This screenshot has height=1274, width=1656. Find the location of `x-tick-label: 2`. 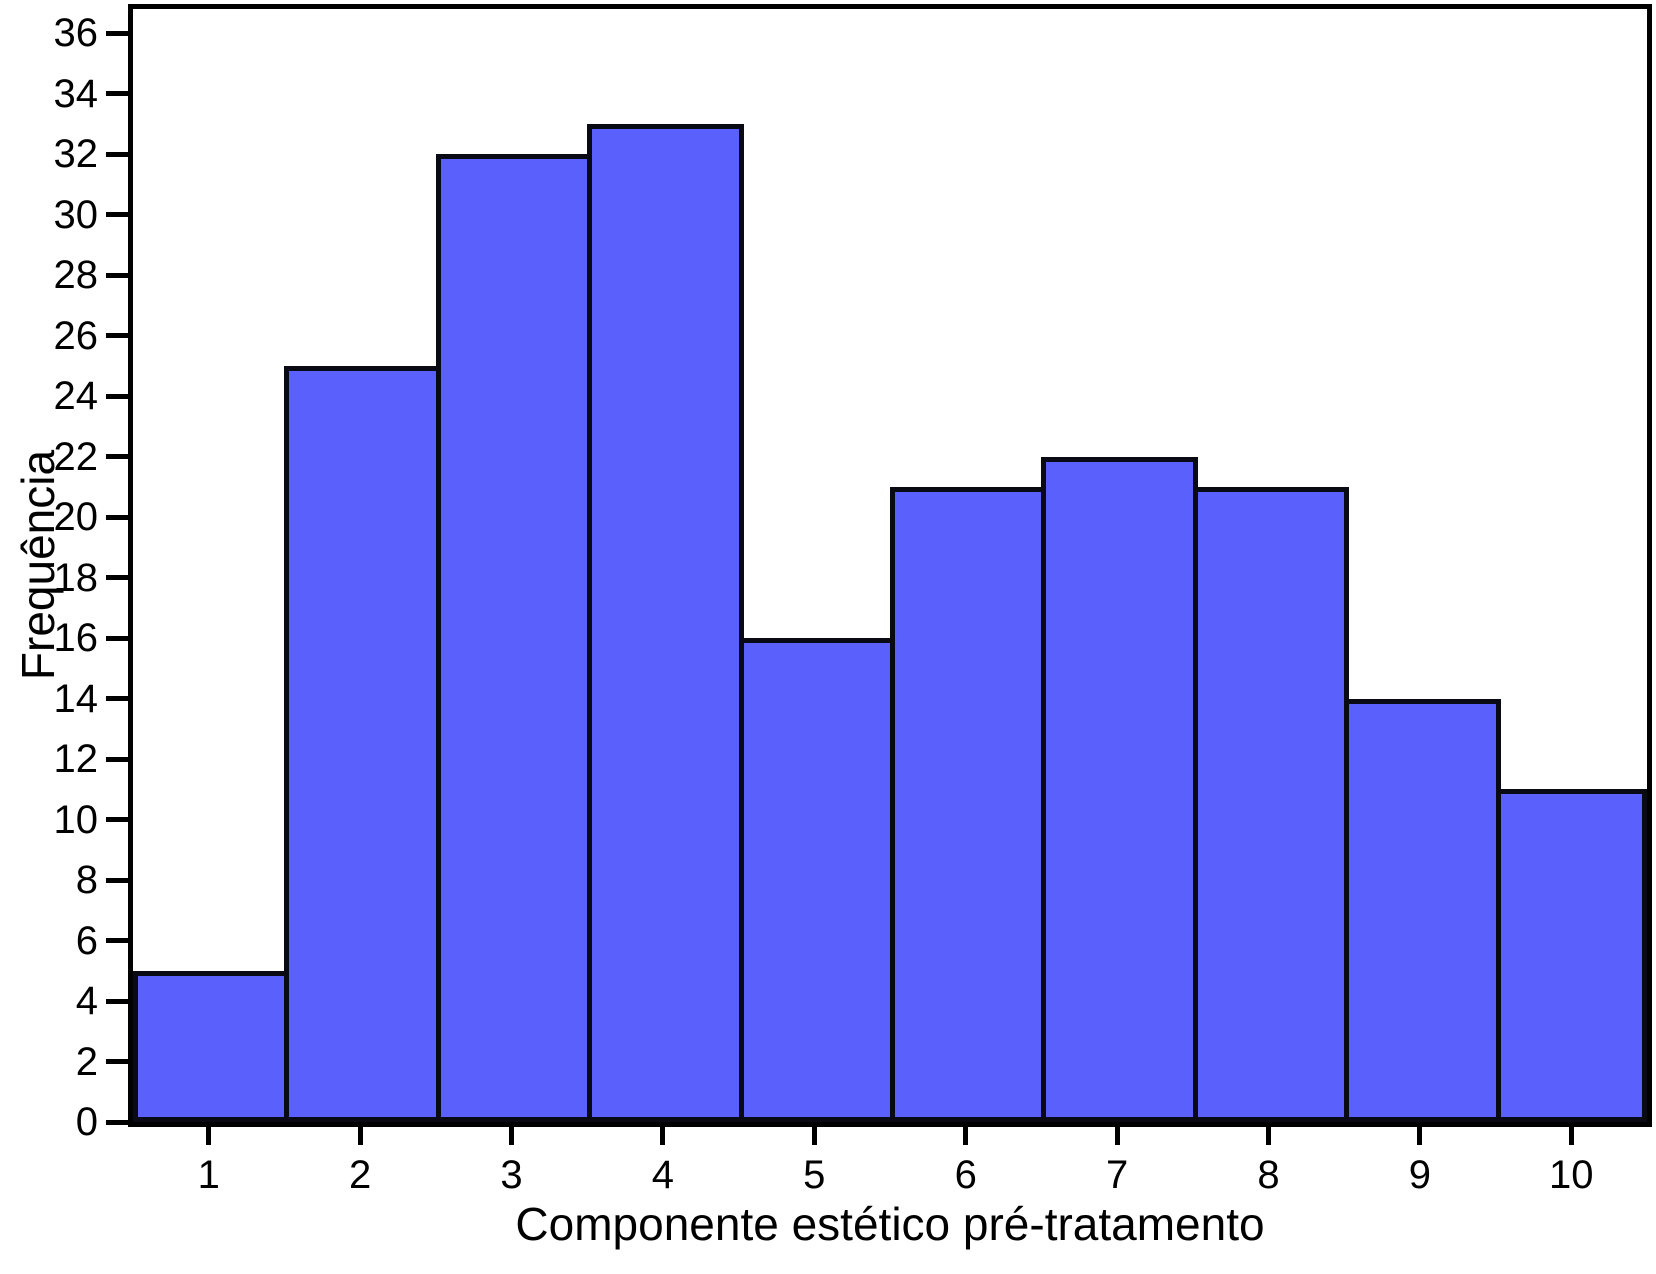

x-tick-label: 2 is located at coordinates (360, 1175).